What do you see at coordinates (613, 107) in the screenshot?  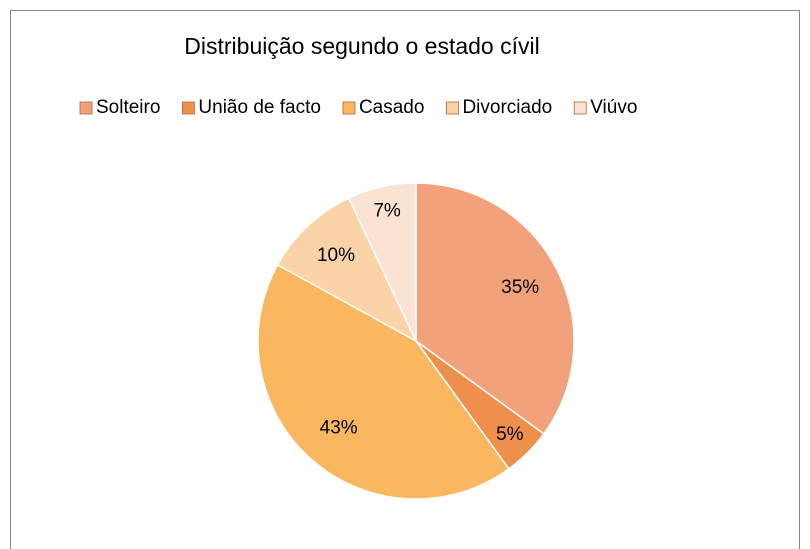 I see `legend-label: Viúvo` at bounding box center [613, 107].